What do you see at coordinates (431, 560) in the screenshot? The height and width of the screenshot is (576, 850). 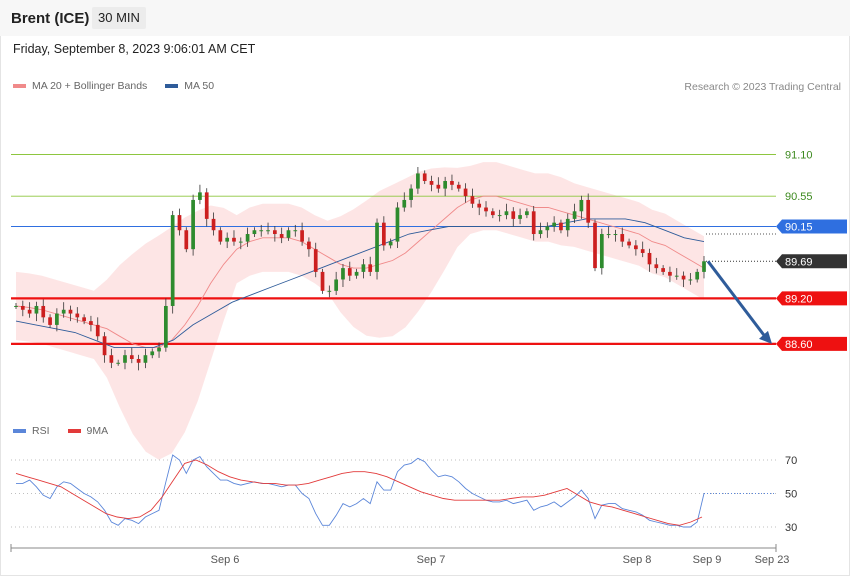 I see `x-tick-label: Sep 7` at bounding box center [431, 560].